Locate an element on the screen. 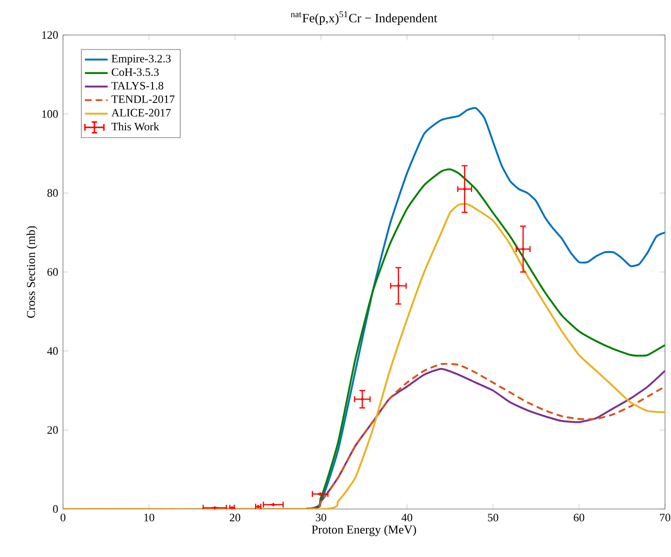 The image size is (671, 557). y-tick-label: 120 is located at coordinates (50, 35).